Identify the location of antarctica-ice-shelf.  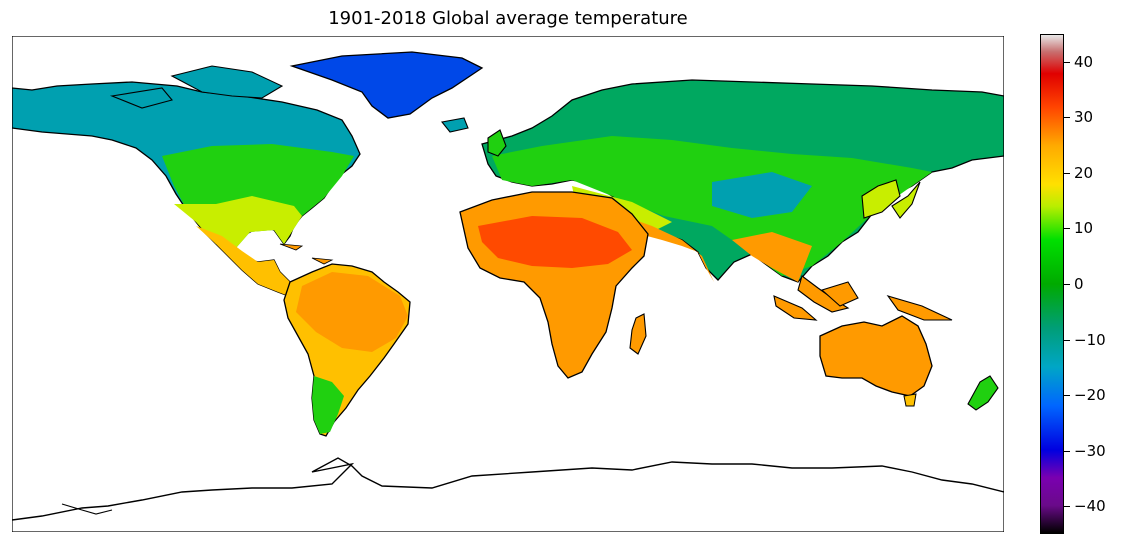
(87, 509).